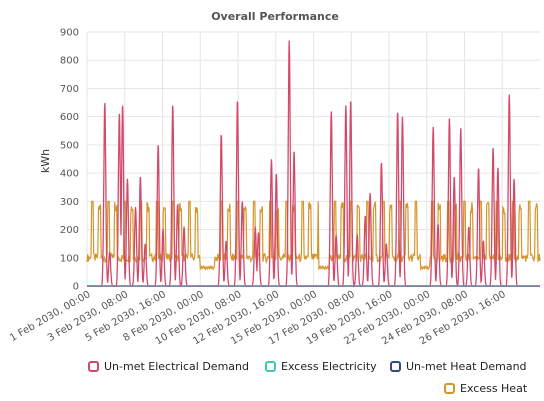  What do you see at coordinates (93, 366) in the screenshot?
I see `legend-swatch-unmet-electrical` at bounding box center [93, 366].